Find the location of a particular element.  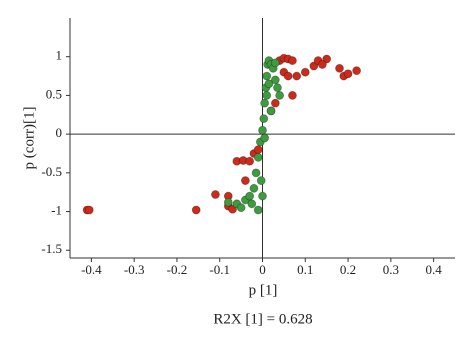

y-tick-label: -1 is located at coordinates (56, 210).